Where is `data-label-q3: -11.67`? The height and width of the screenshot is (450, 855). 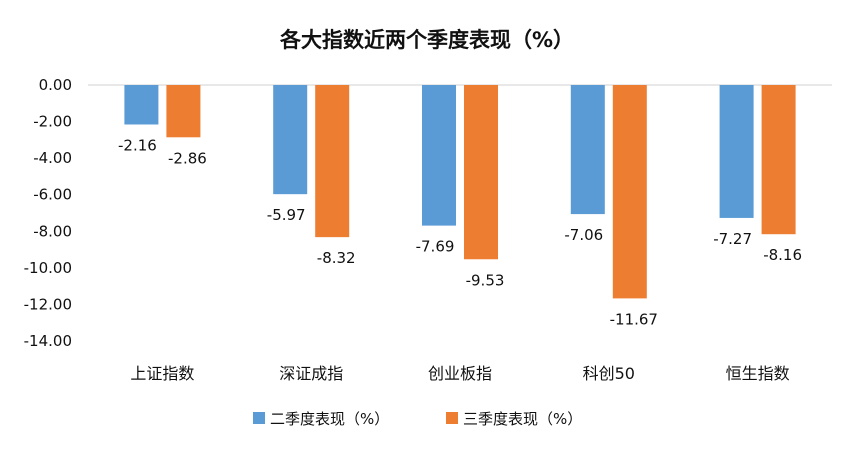 data-label-q3: -11.67 is located at coordinates (634, 319).